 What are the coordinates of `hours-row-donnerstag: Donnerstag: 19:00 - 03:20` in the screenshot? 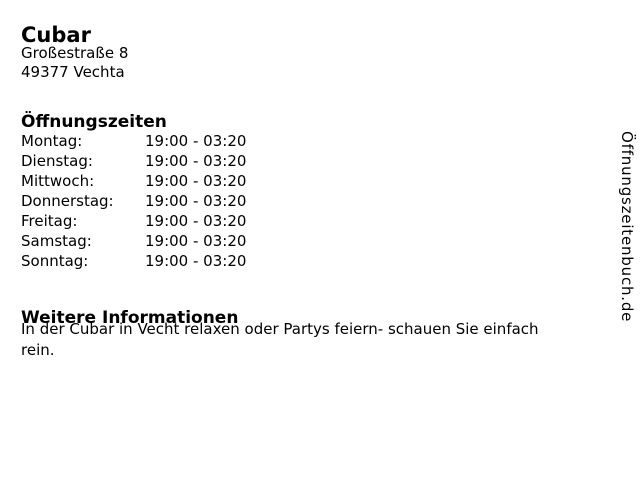 It's located at (133, 201).